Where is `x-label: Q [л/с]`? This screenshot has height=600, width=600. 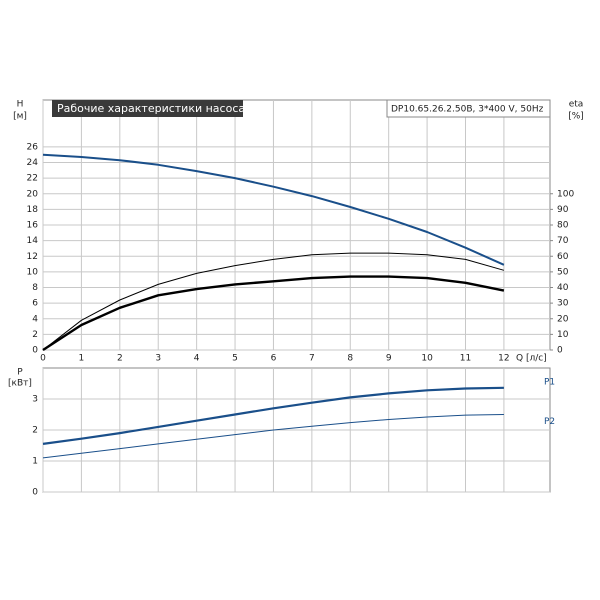 x-label: Q [л/с] is located at coordinates (531, 359).